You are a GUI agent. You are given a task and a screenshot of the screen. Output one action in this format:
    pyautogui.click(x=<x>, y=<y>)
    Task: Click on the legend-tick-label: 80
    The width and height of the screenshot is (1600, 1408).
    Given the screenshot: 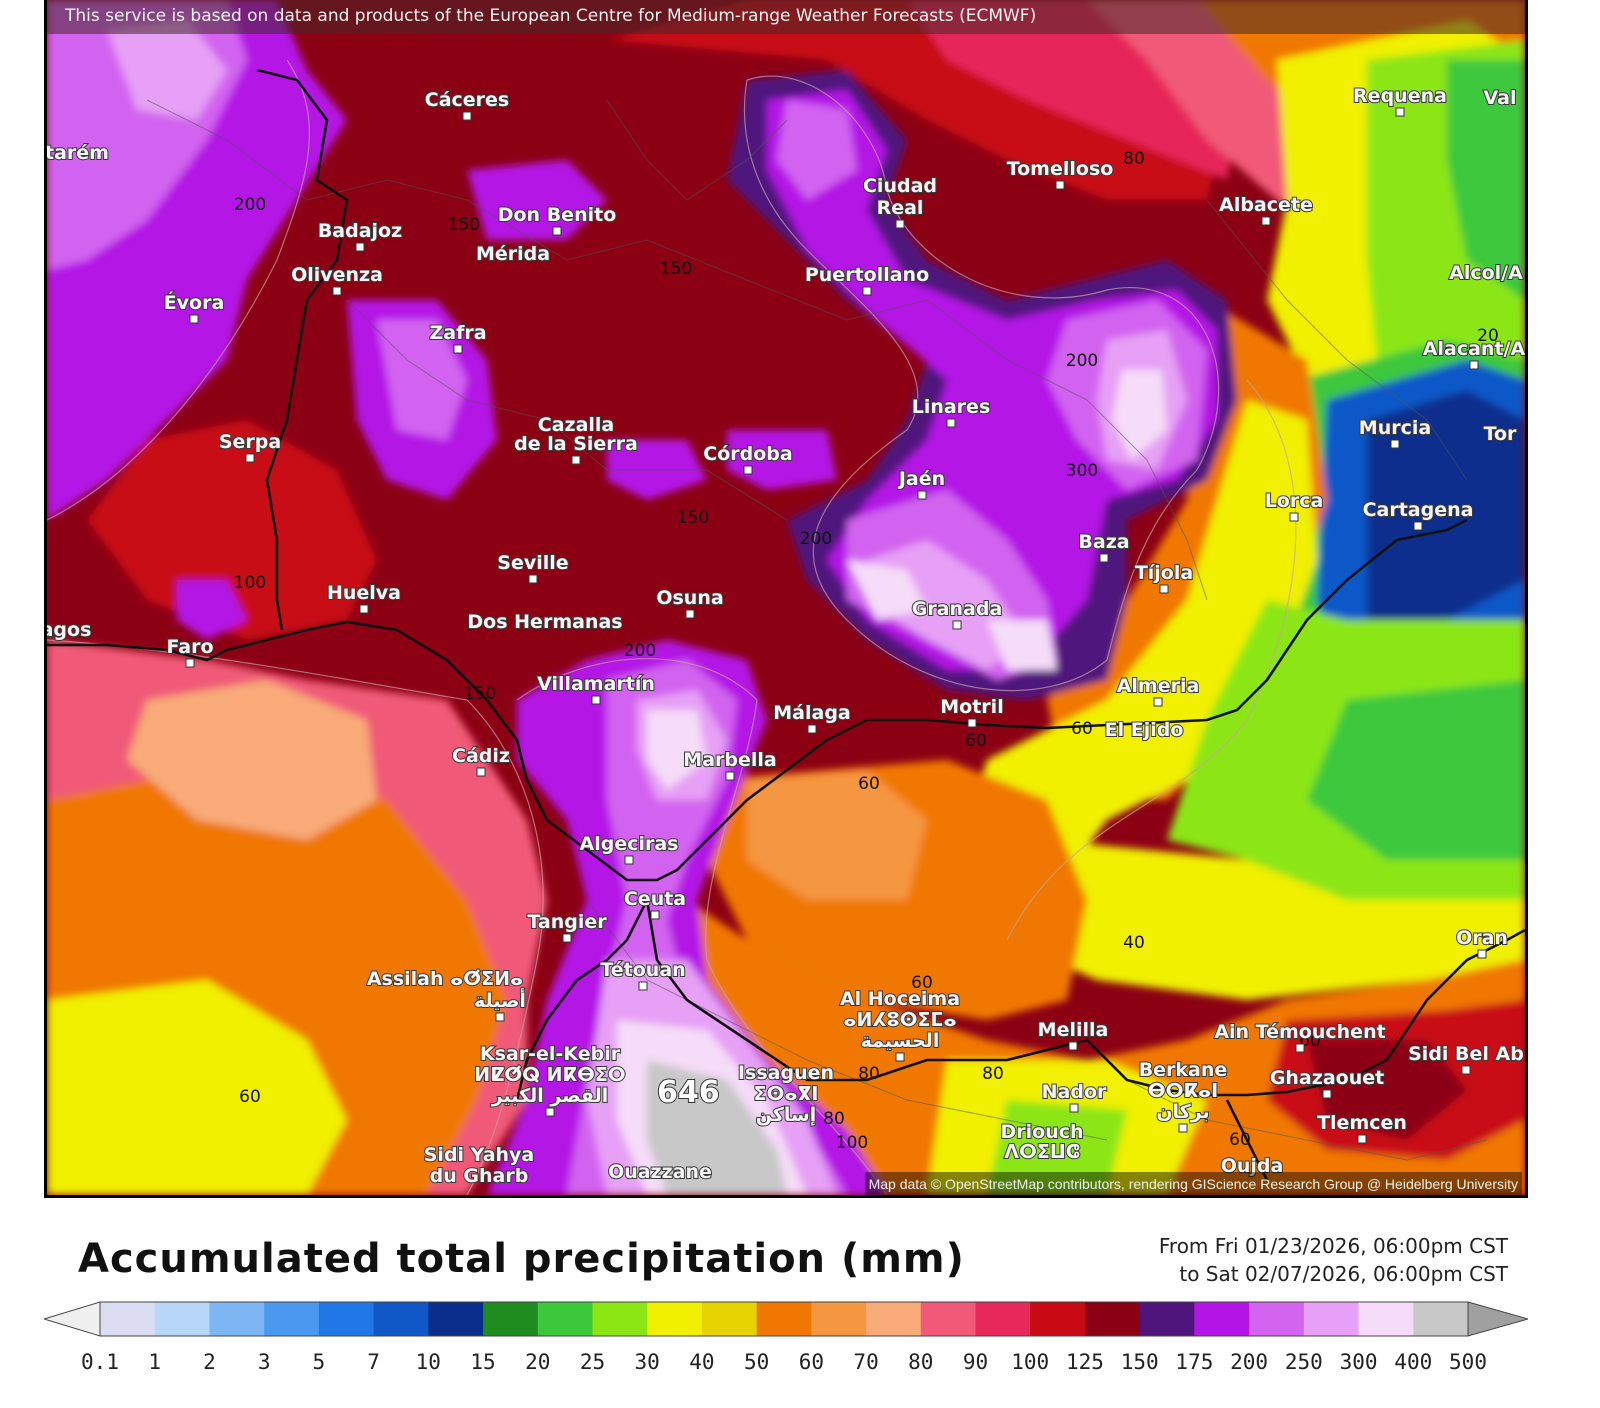 What is the action you would take?
    pyautogui.click(x=921, y=1362)
    